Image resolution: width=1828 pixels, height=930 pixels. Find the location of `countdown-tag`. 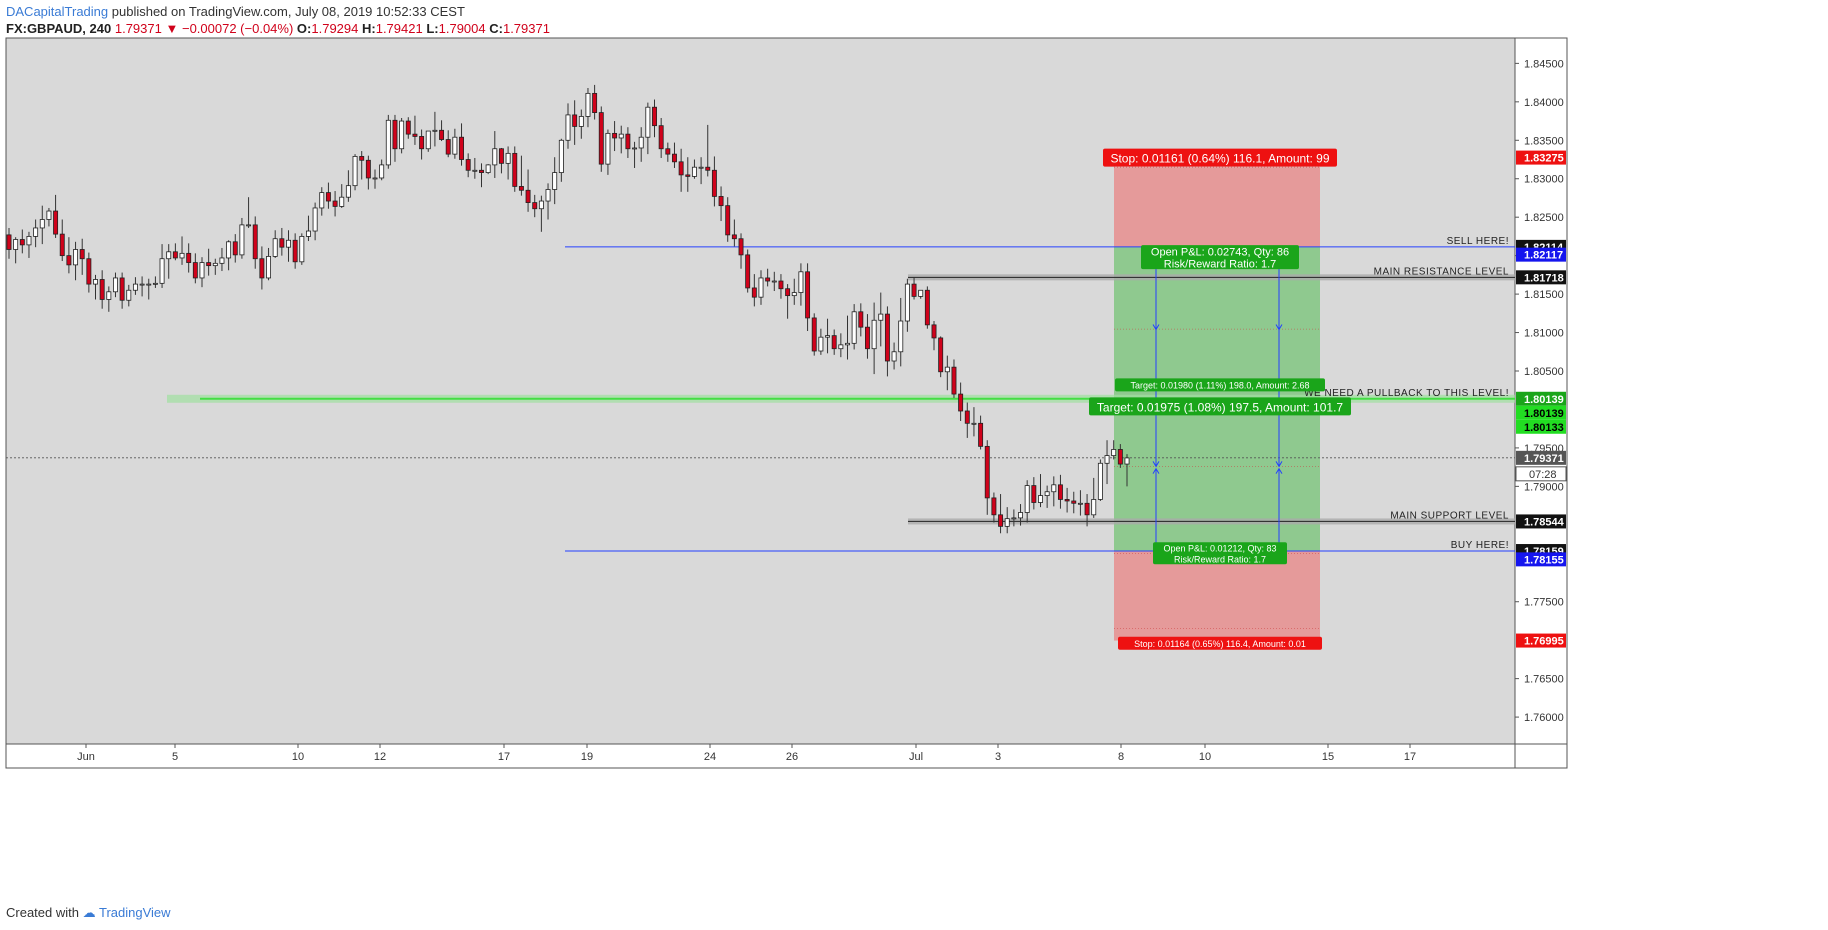

countdown-tag is located at coordinates (1541, 474).